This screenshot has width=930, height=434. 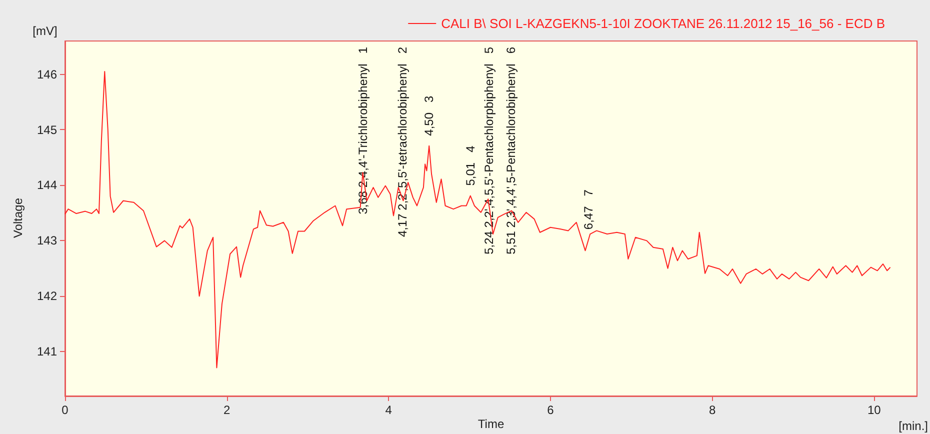 What do you see at coordinates (47, 74) in the screenshot?
I see `y-tick-label: 146` at bounding box center [47, 74].